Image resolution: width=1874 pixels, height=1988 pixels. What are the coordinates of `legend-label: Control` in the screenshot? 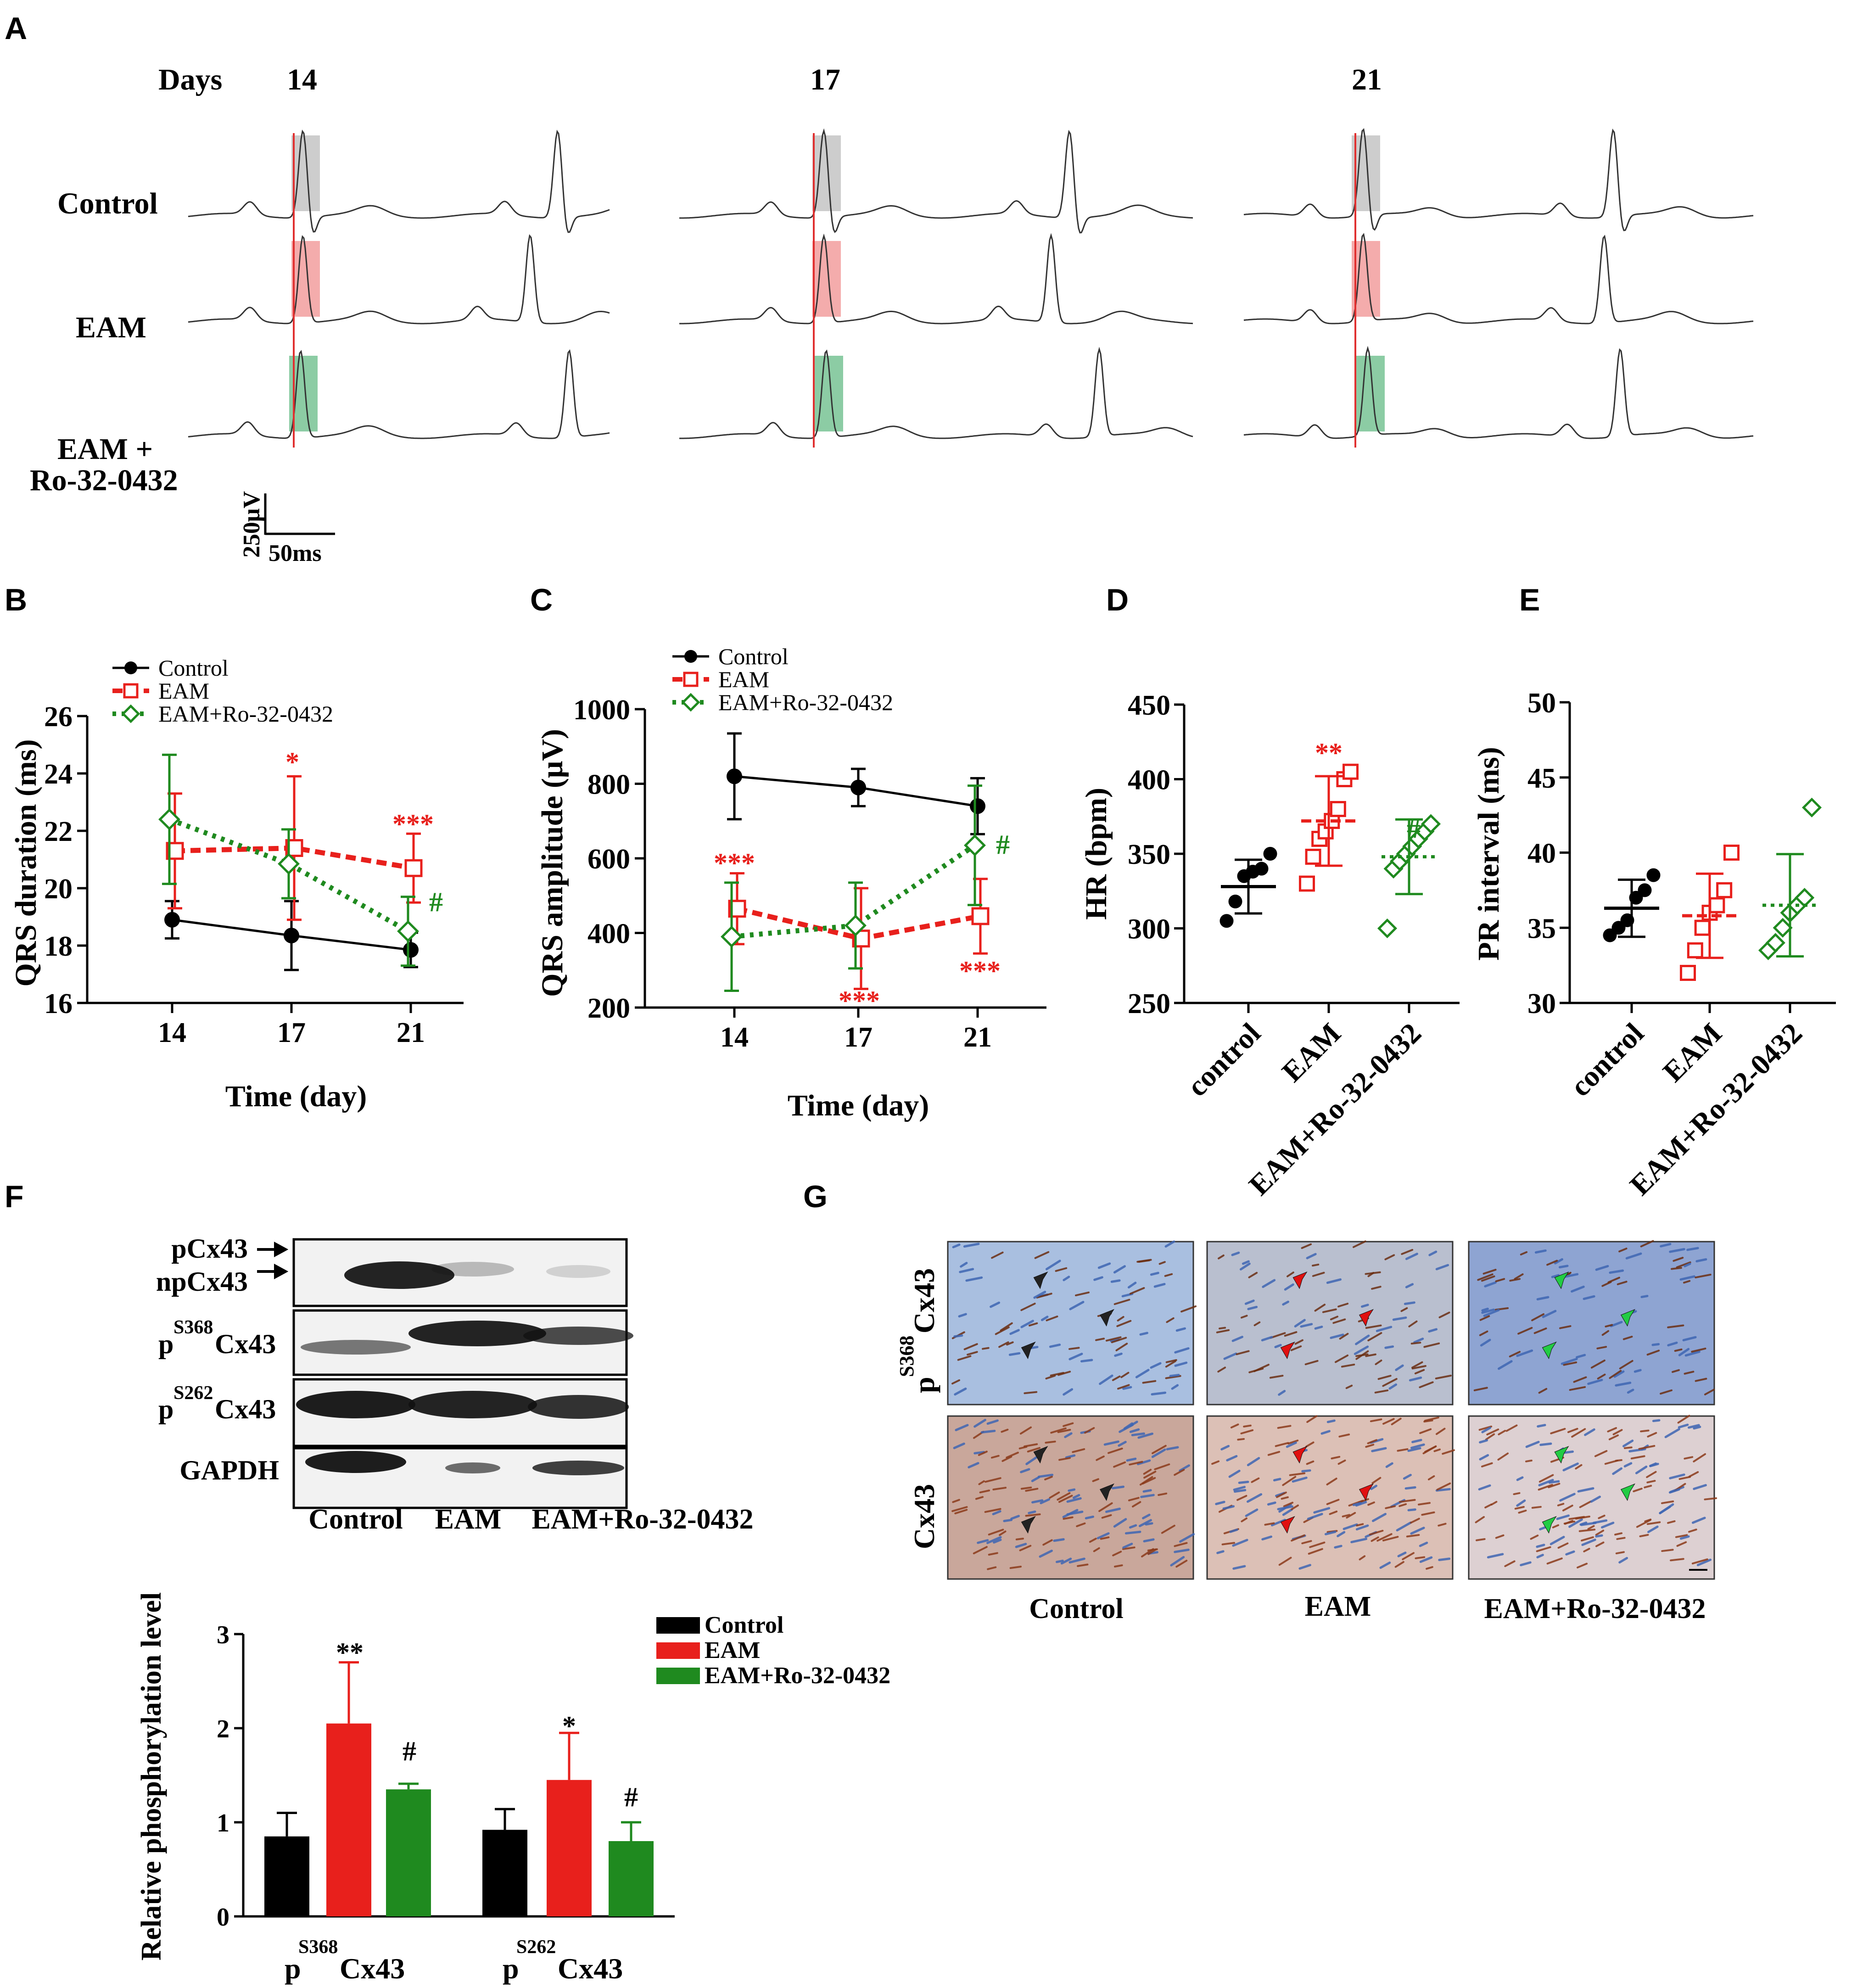 It's located at (744, 1625).